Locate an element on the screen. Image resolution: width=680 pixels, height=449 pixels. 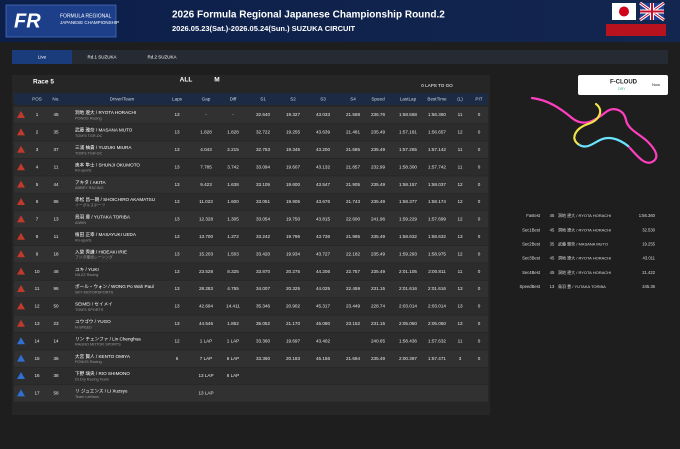
cell: 13 LAP is located at coordinates (205, 393).